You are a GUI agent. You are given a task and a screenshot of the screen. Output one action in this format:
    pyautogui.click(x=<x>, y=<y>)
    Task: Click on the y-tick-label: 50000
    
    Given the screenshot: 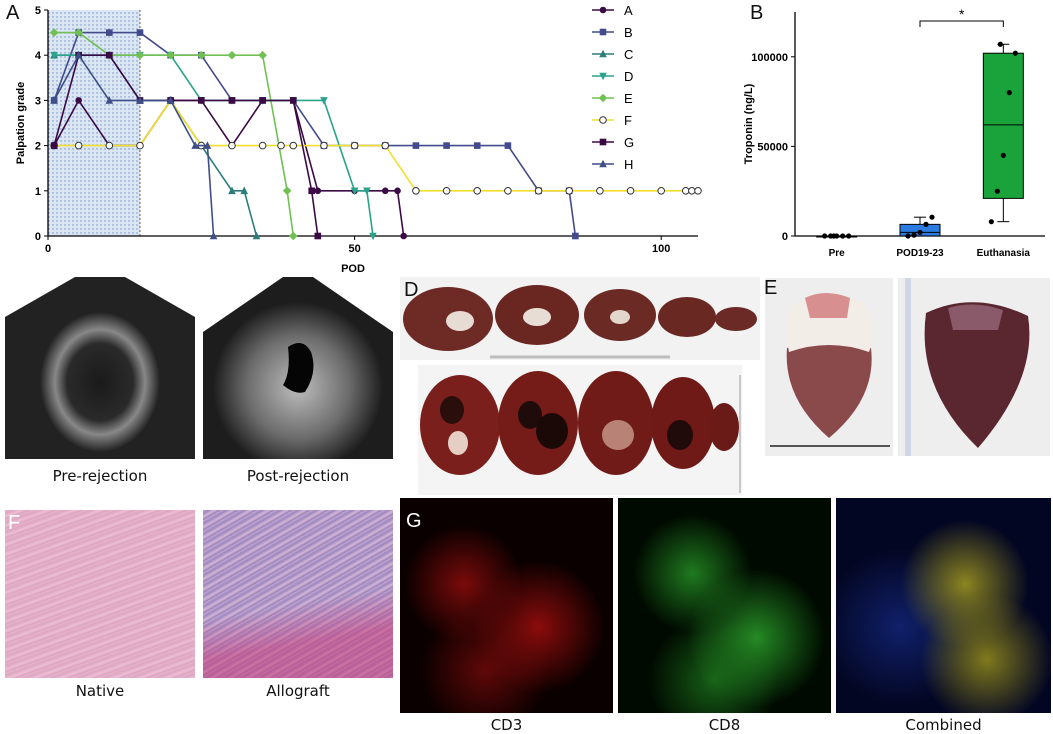 What is the action you would take?
    pyautogui.click(x=772, y=147)
    